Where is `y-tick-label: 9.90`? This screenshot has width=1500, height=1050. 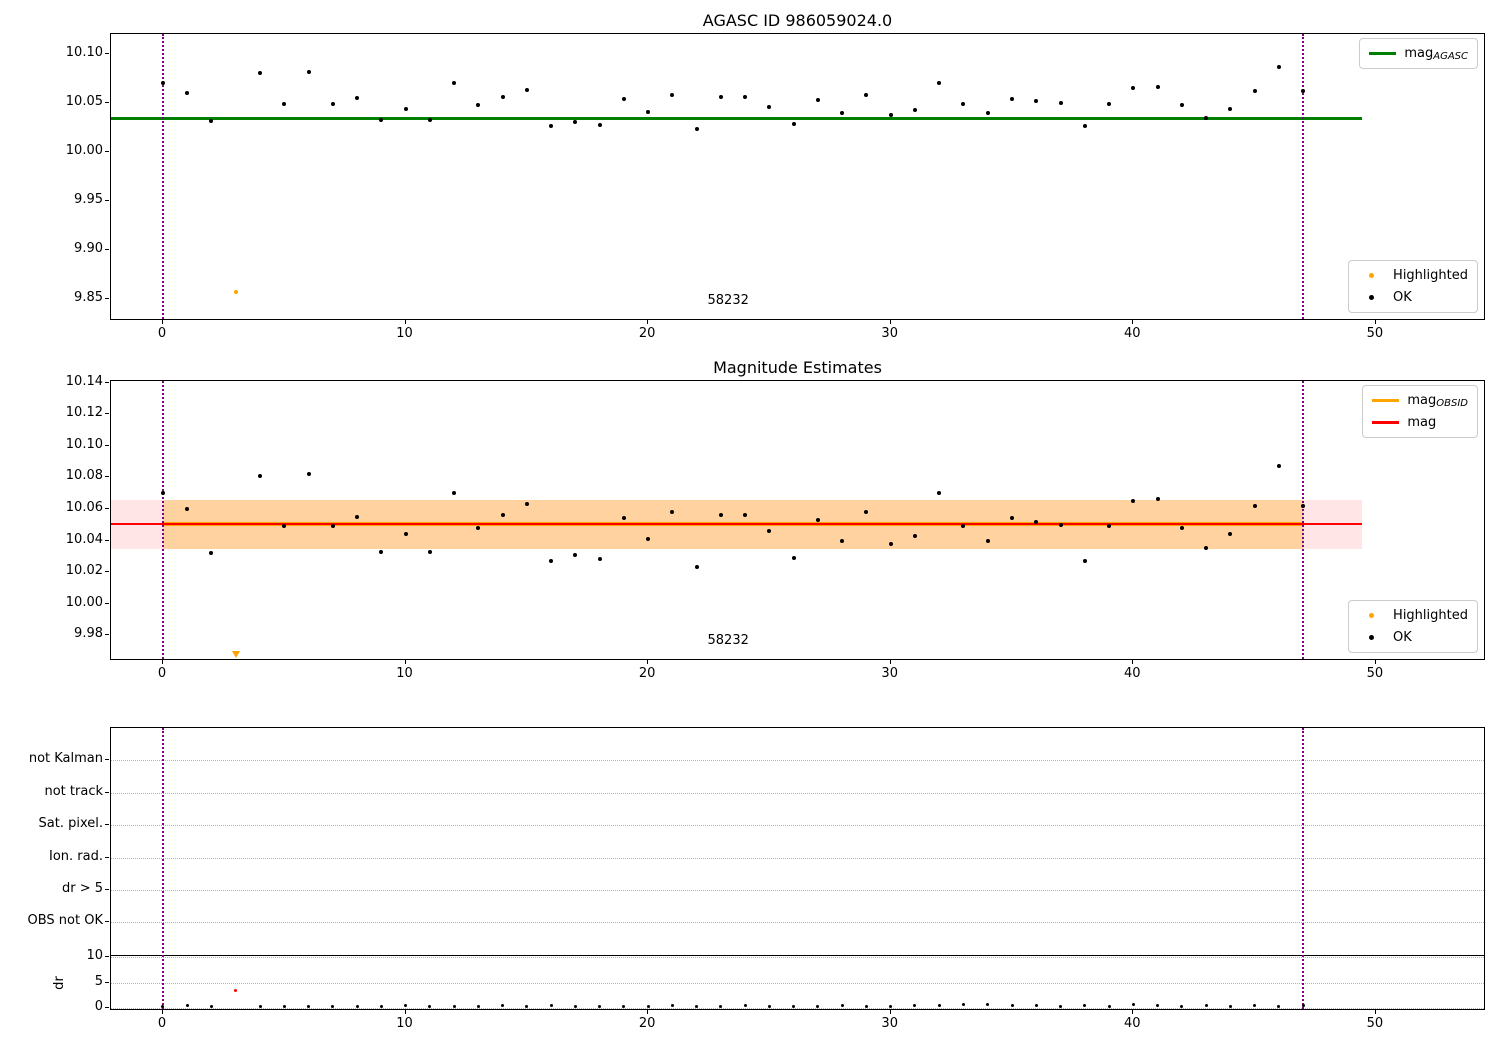
y-tick-label: 9.90 is located at coordinates (88, 249).